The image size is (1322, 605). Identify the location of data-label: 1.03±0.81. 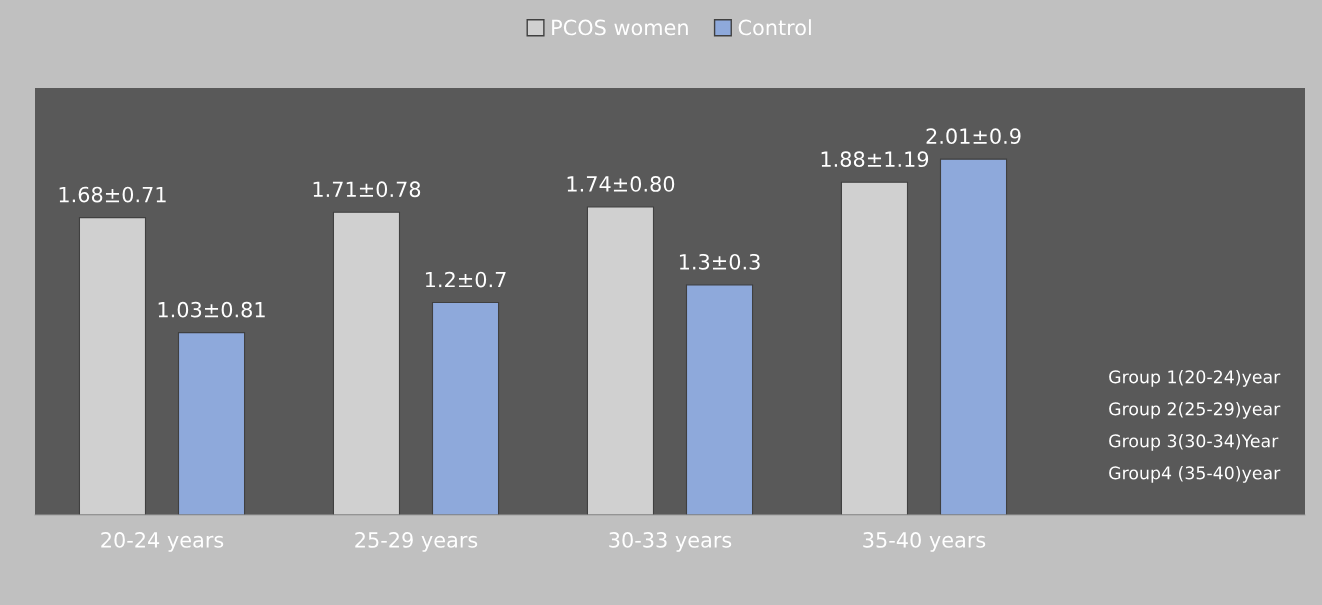
(211, 309).